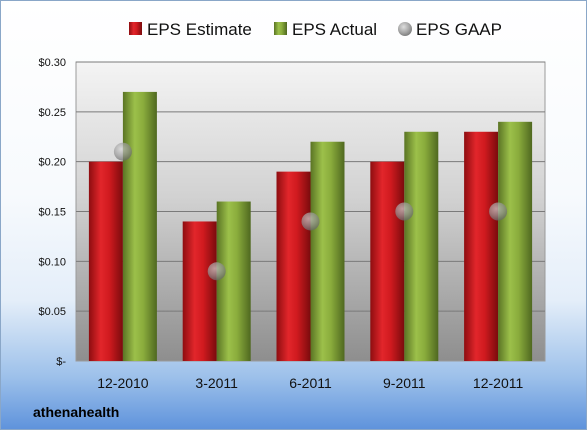 The height and width of the screenshot is (430, 587). Describe the element at coordinates (405, 29) in the screenshot. I see `legend-swatch-gaap` at that location.